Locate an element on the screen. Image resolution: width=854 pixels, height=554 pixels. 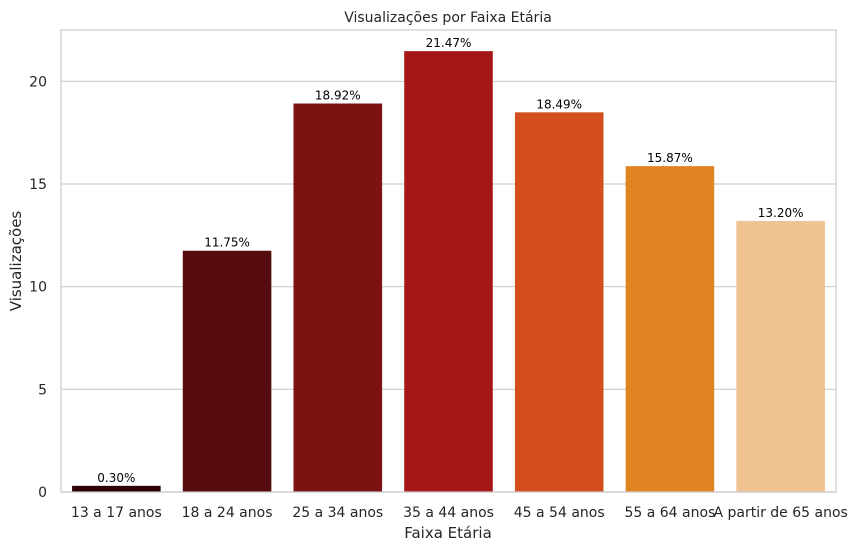
bar-value-label: 11.75% is located at coordinates (227, 243).